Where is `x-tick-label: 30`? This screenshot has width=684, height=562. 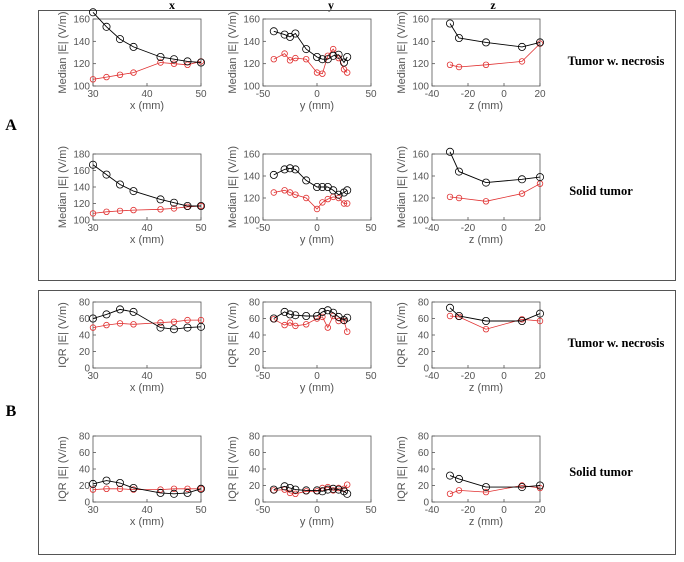 x-tick-label: 30 is located at coordinates (93, 228).